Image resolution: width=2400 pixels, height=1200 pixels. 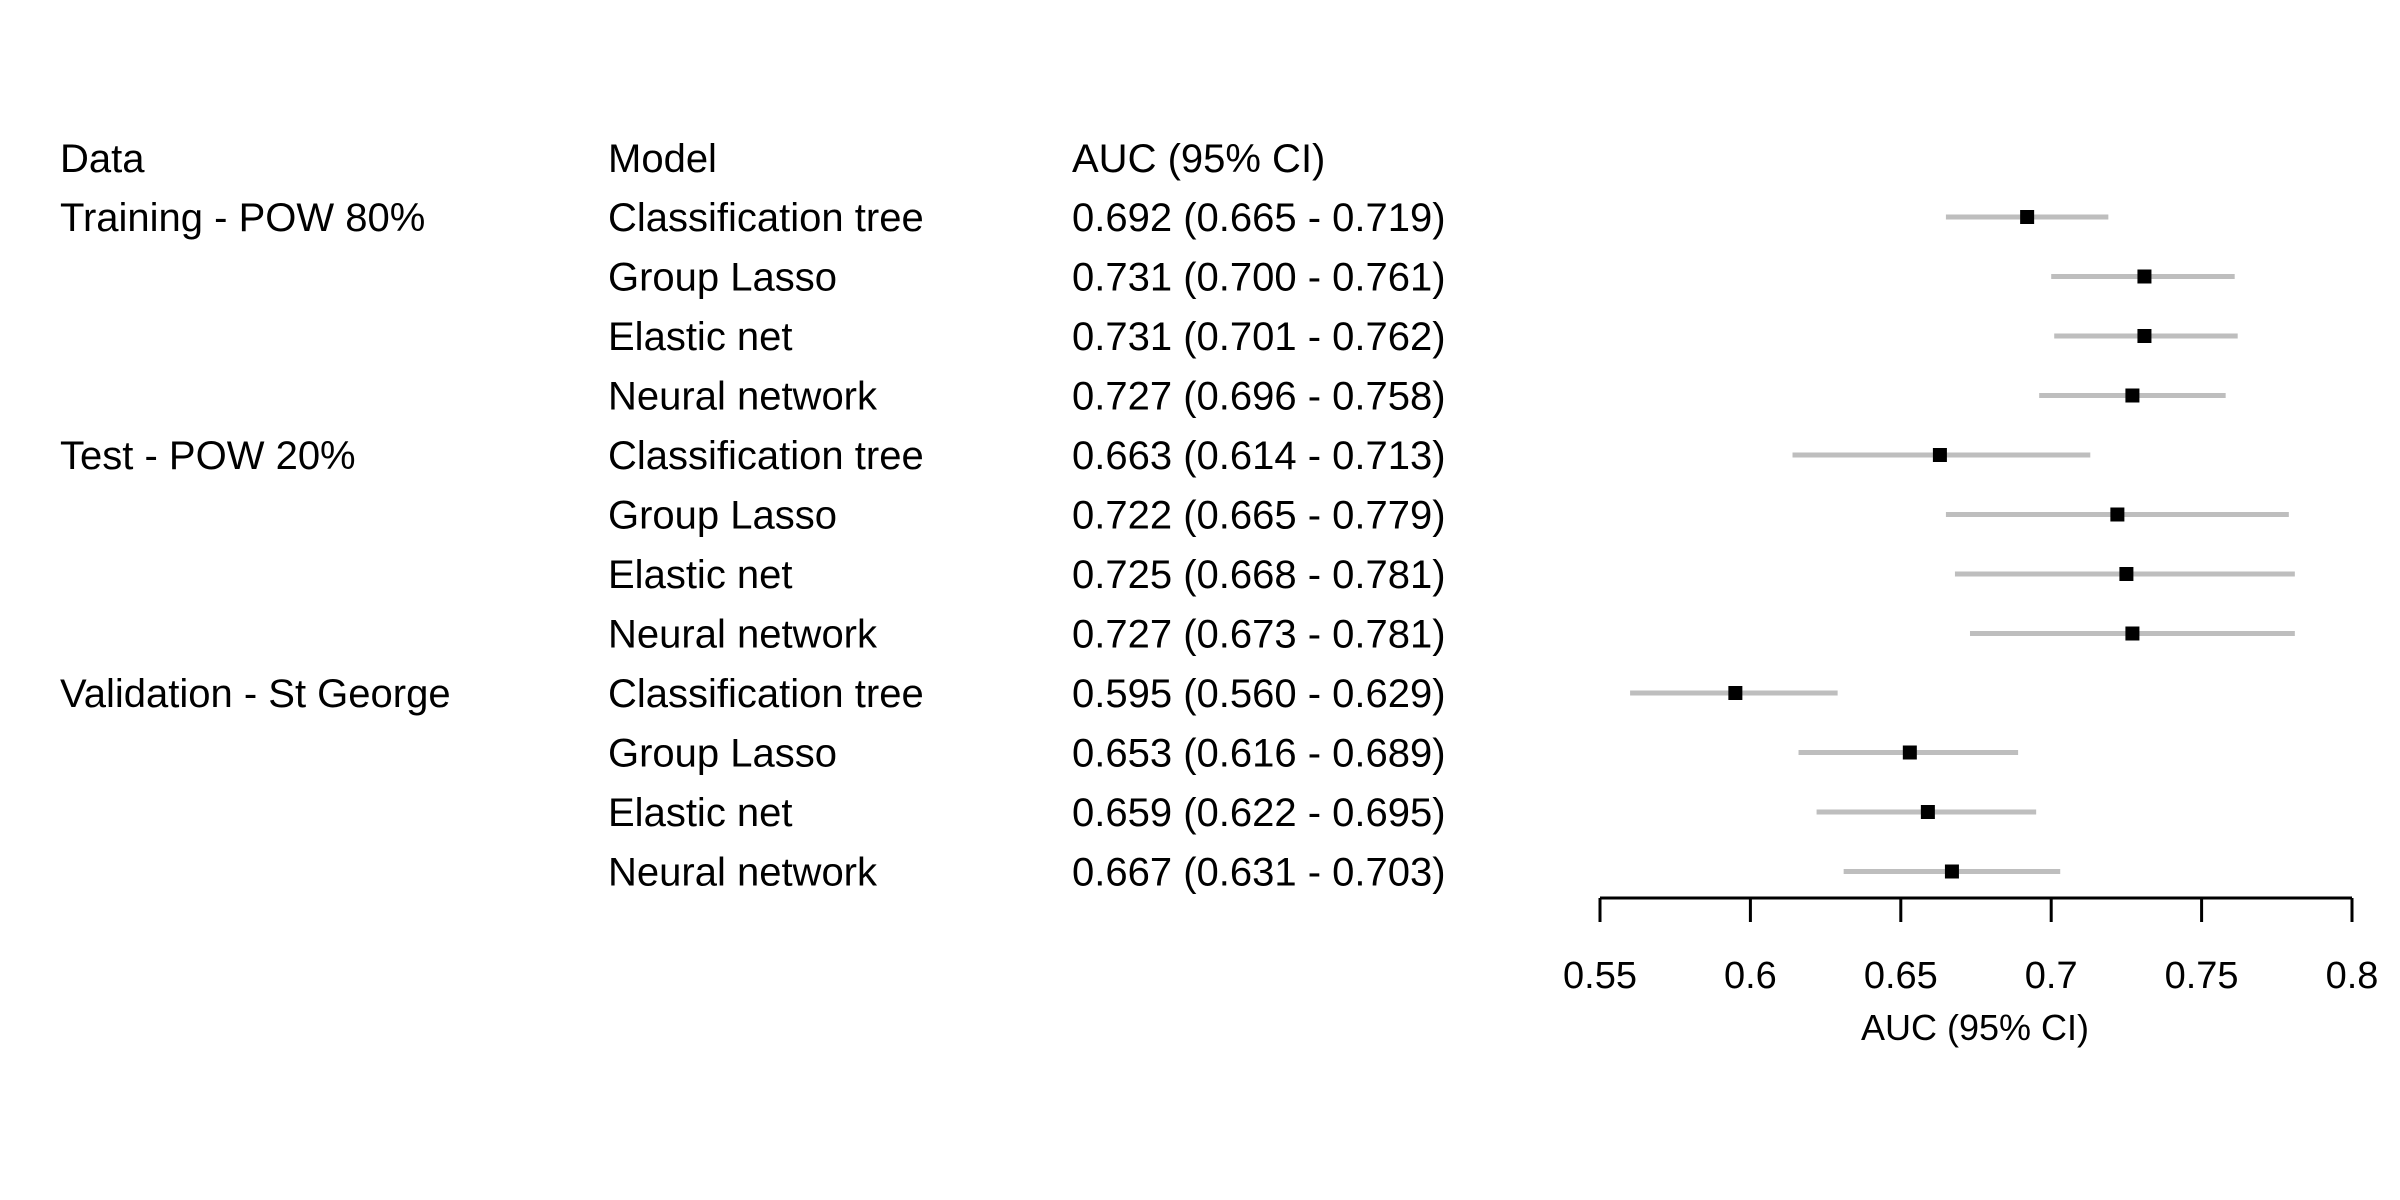 I want to click on row-data-label: Training - POW 80%, so click(x=242, y=218).